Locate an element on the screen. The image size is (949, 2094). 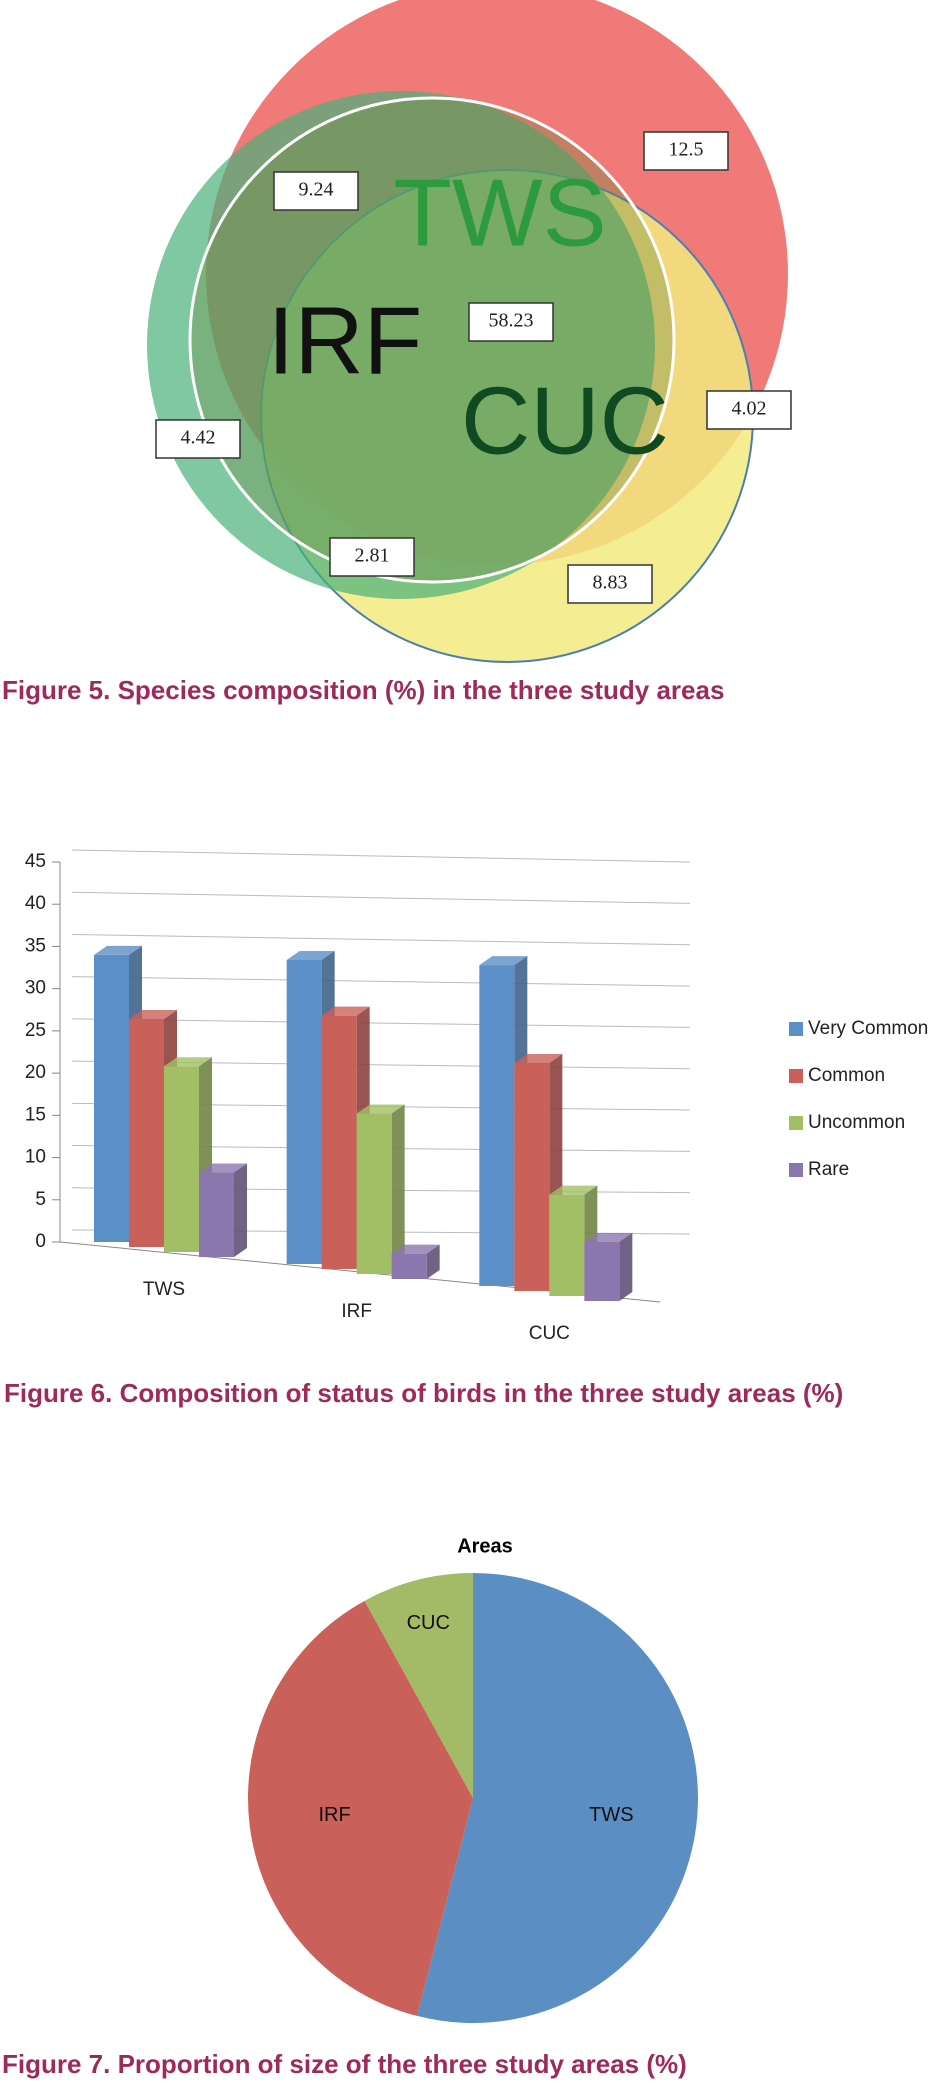
slice-label: IRF is located at coordinates (334, 1815).